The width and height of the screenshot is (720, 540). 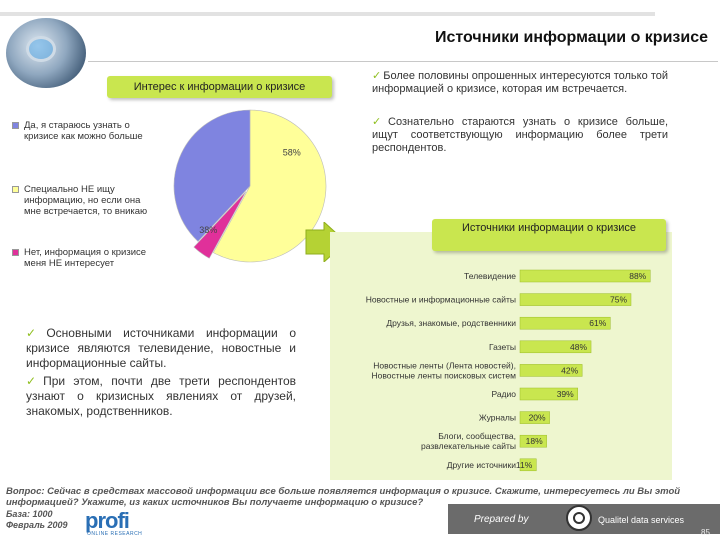 I want to click on sources-chart-title: Источники информации о кризисе, so click(x=549, y=235).